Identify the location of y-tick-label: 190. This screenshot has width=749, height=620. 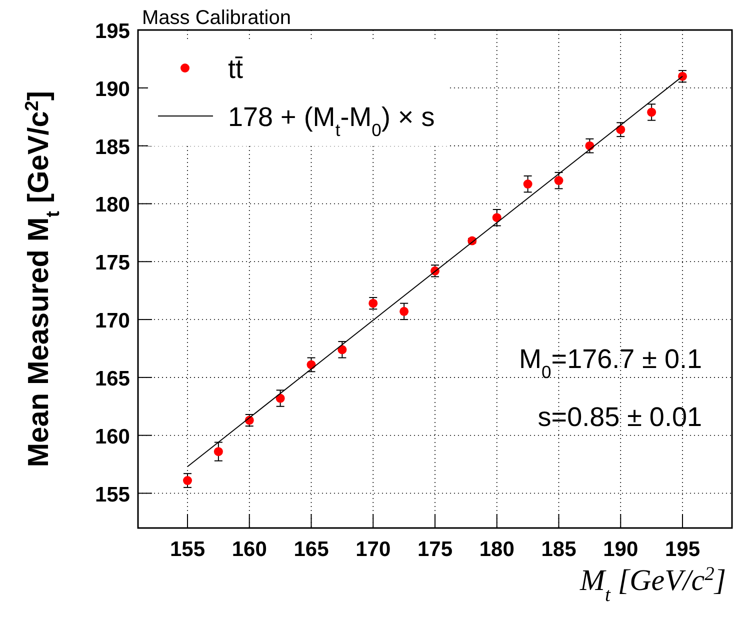
(112, 89).